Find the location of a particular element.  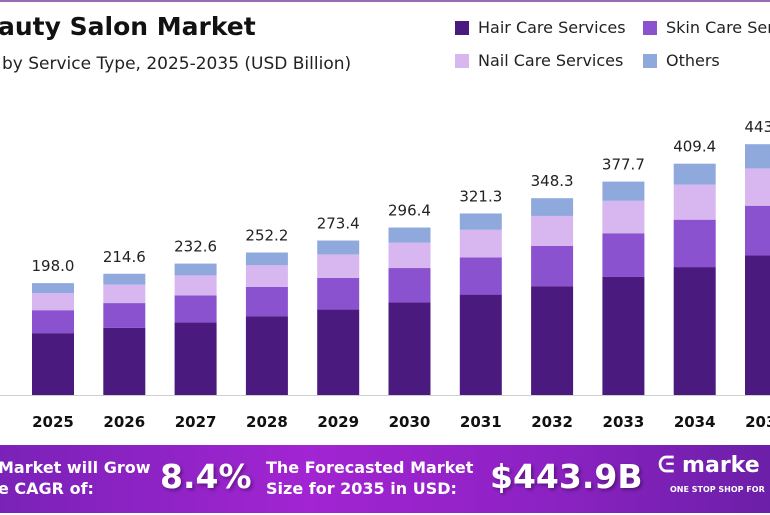

total-label: 198.0 is located at coordinates (53, 266).